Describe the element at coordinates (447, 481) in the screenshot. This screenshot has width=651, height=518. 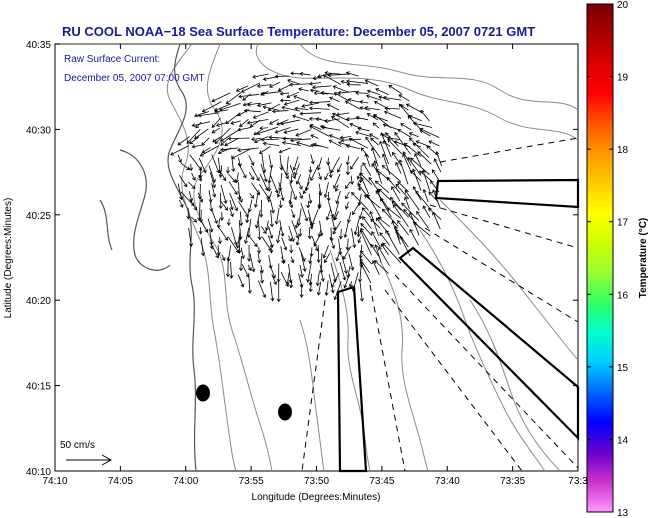
I see `x-tick-label: 73:40` at that location.